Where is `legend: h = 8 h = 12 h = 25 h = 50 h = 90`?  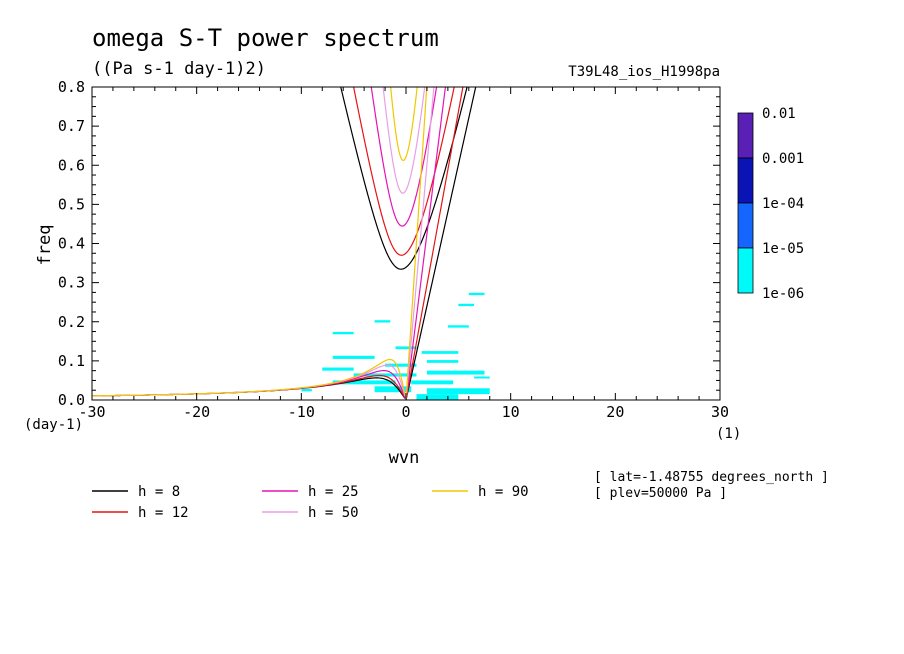
legend: h = 8 h = 12 h = 25 h = 50 h = 90 is located at coordinates (310, 502).